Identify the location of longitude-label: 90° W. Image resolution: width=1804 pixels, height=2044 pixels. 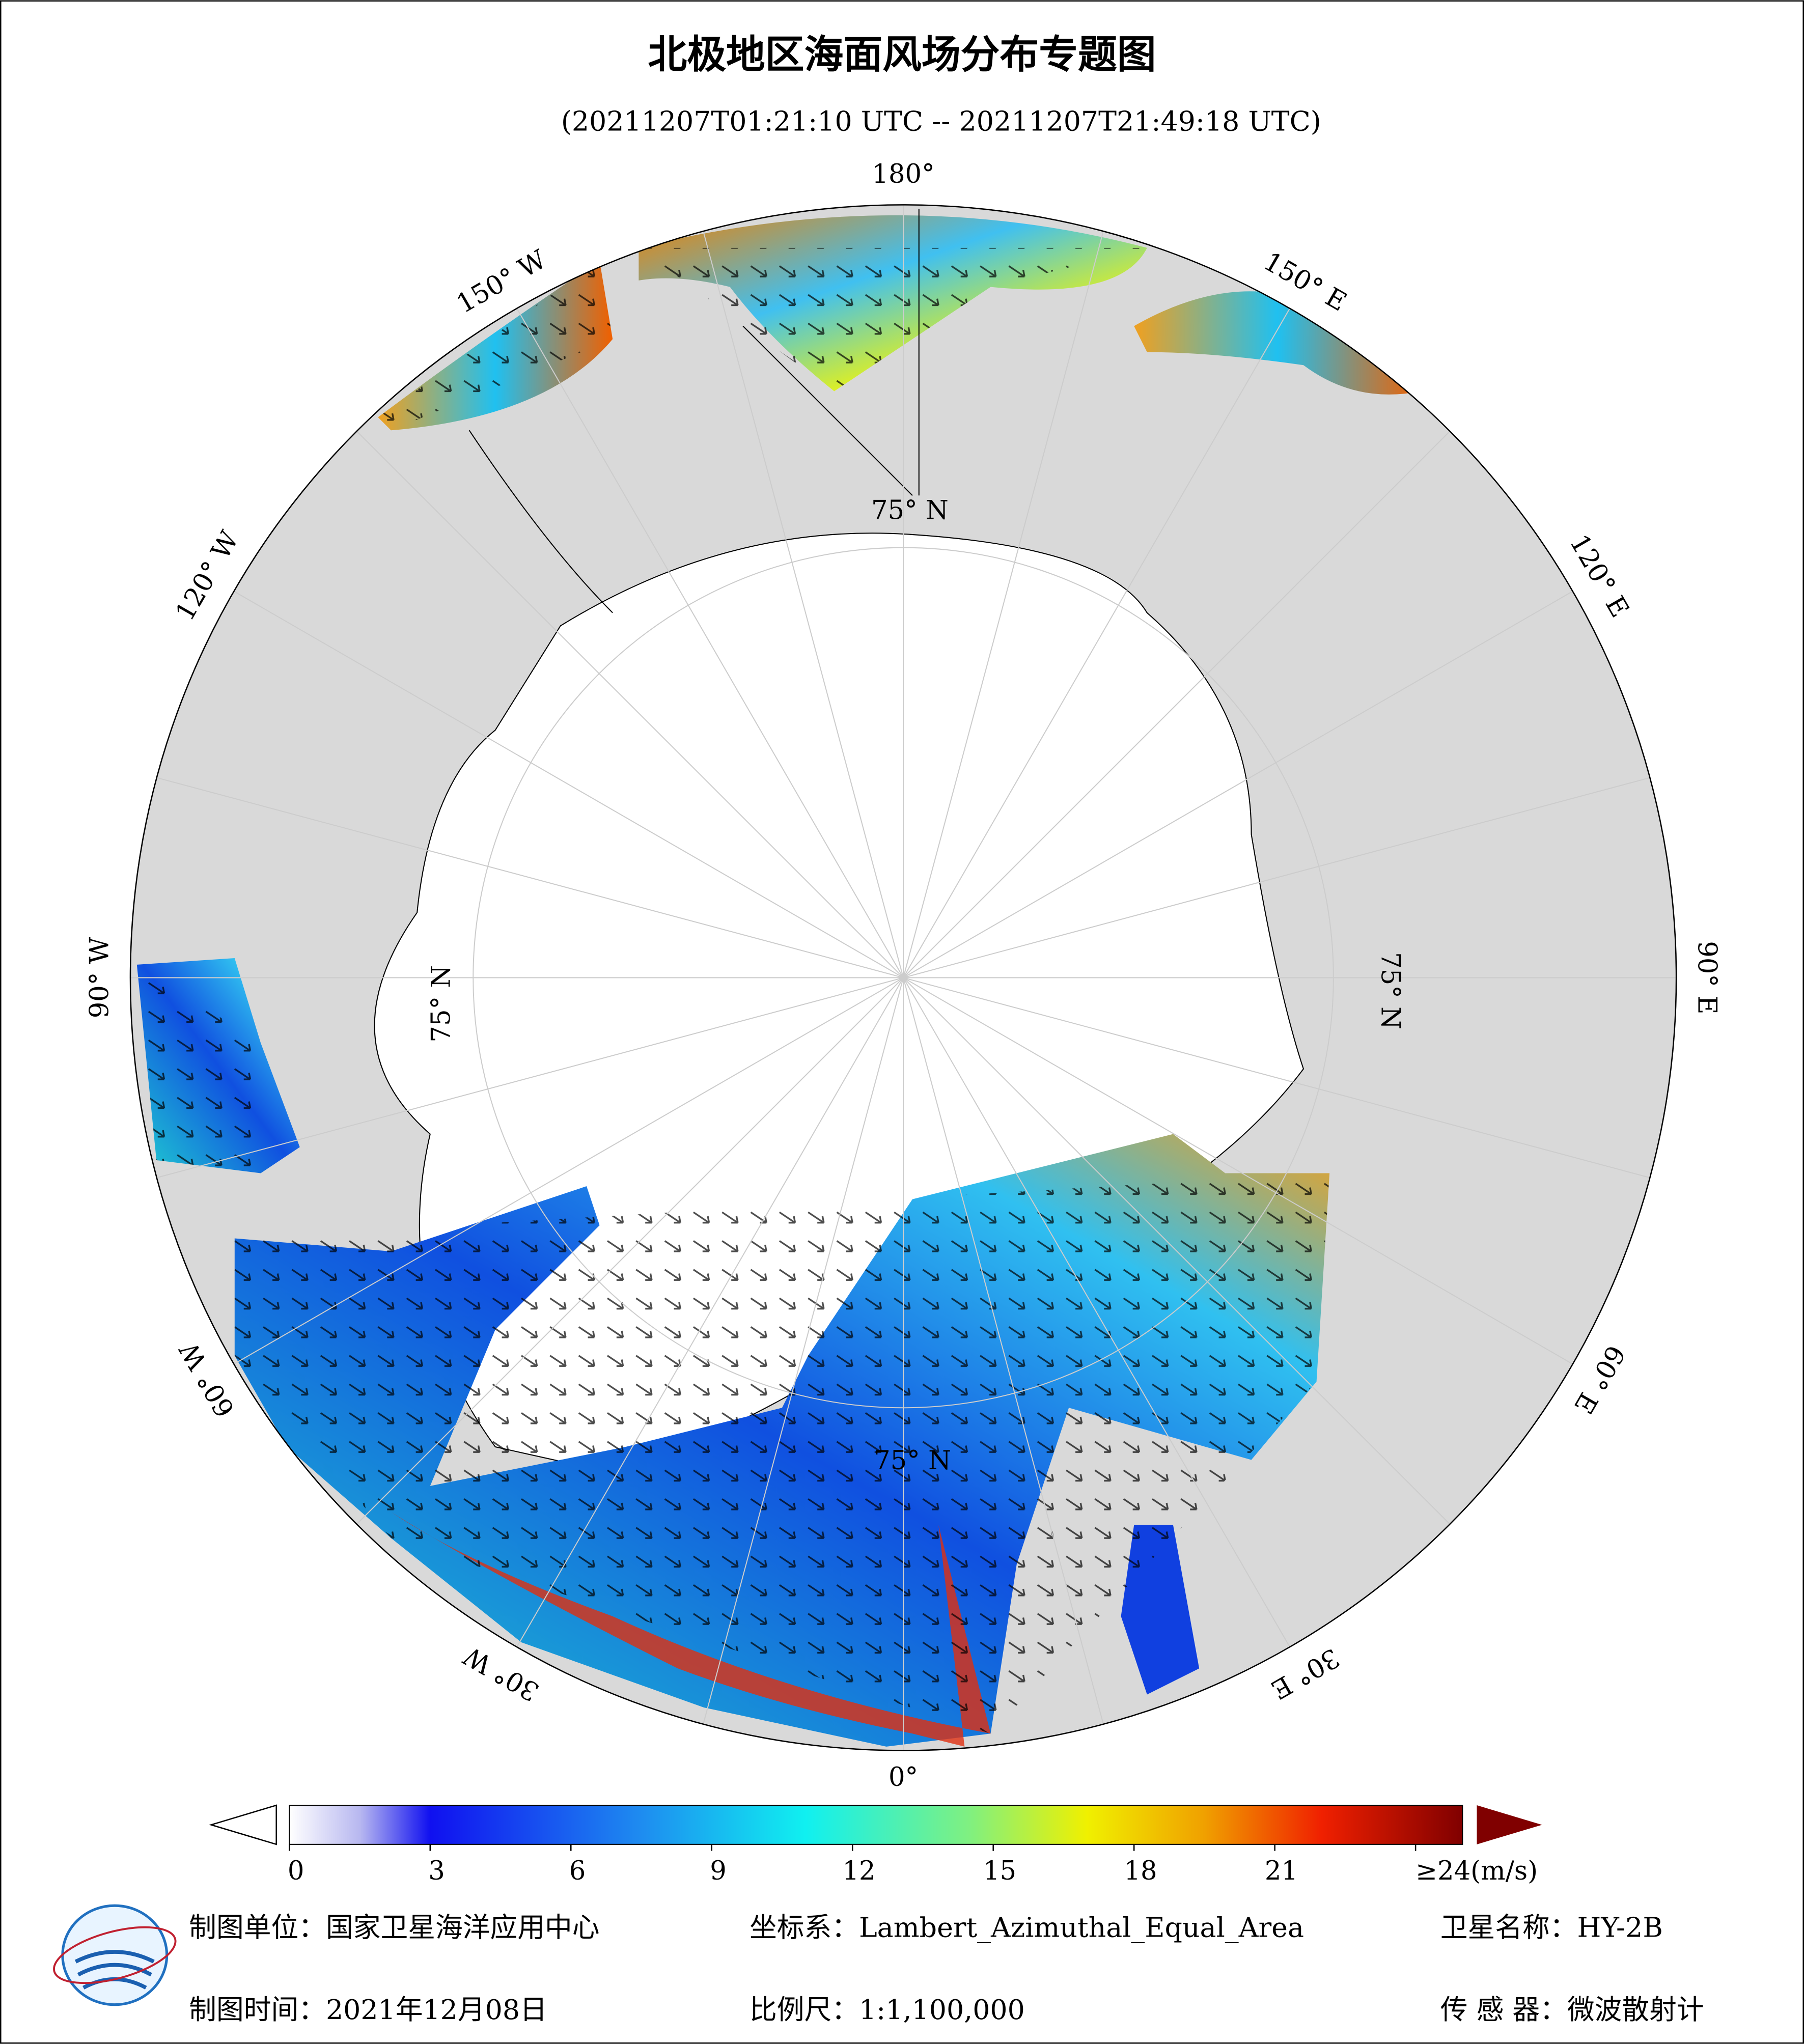
(100, 977).